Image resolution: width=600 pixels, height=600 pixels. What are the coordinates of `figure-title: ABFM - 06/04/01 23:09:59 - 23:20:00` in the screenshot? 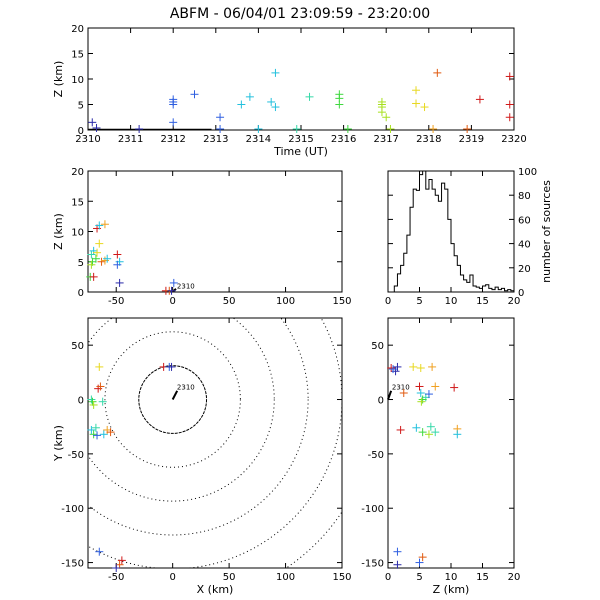 It's located at (300, 14).